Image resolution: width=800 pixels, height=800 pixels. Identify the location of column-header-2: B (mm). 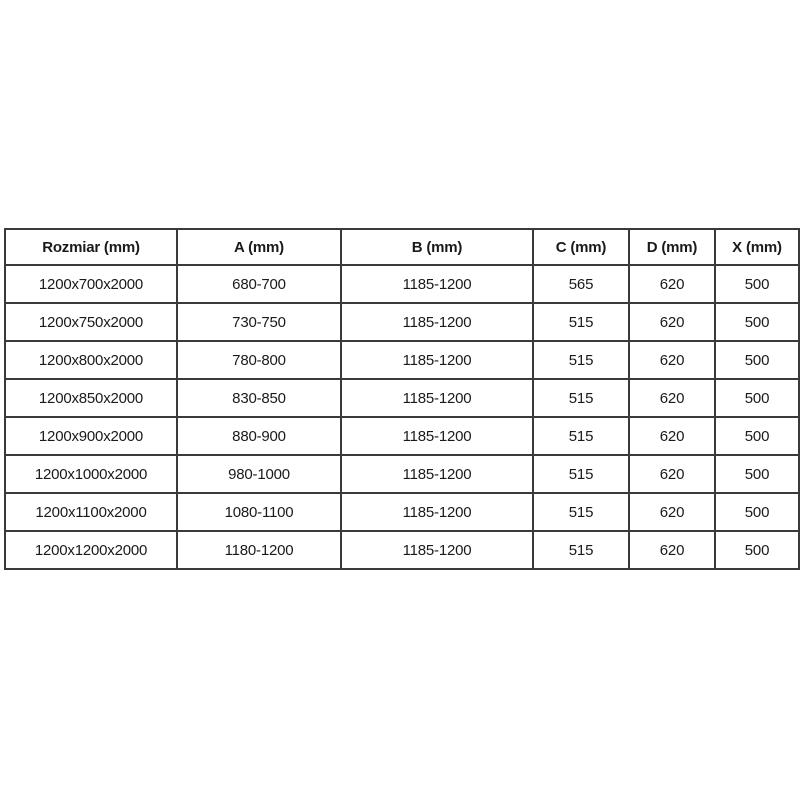
(437, 247).